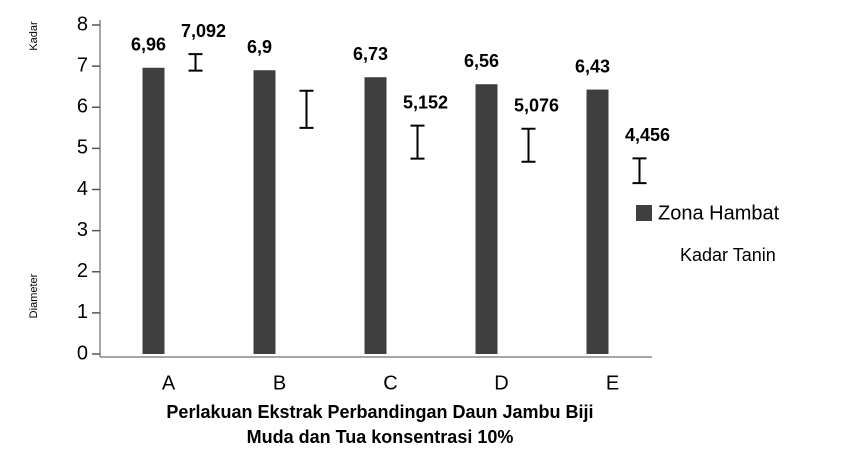 The image size is (859, 454). What do you see at coordinates (390, 383) in the screenshot?
I see `x-tick-label: C` at bounding box center [390, 383].